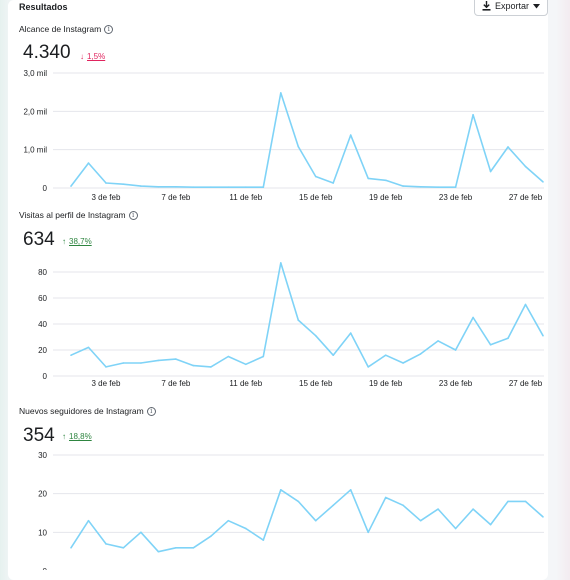 The height and width of the screenshot is (580, 570). What do you see at coordinates (39, 435) in the screenshot?
I see `new-followers-total: 354` at bounding box center [39, 435].